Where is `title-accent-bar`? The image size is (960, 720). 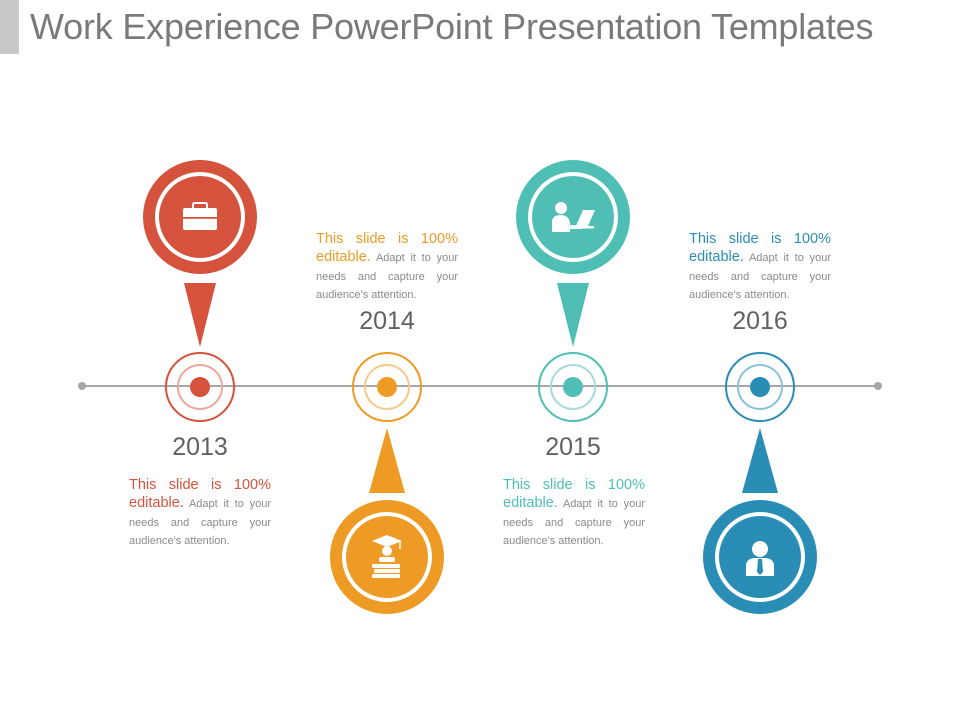 title-accent-bar is located at coordinates (9, 27).